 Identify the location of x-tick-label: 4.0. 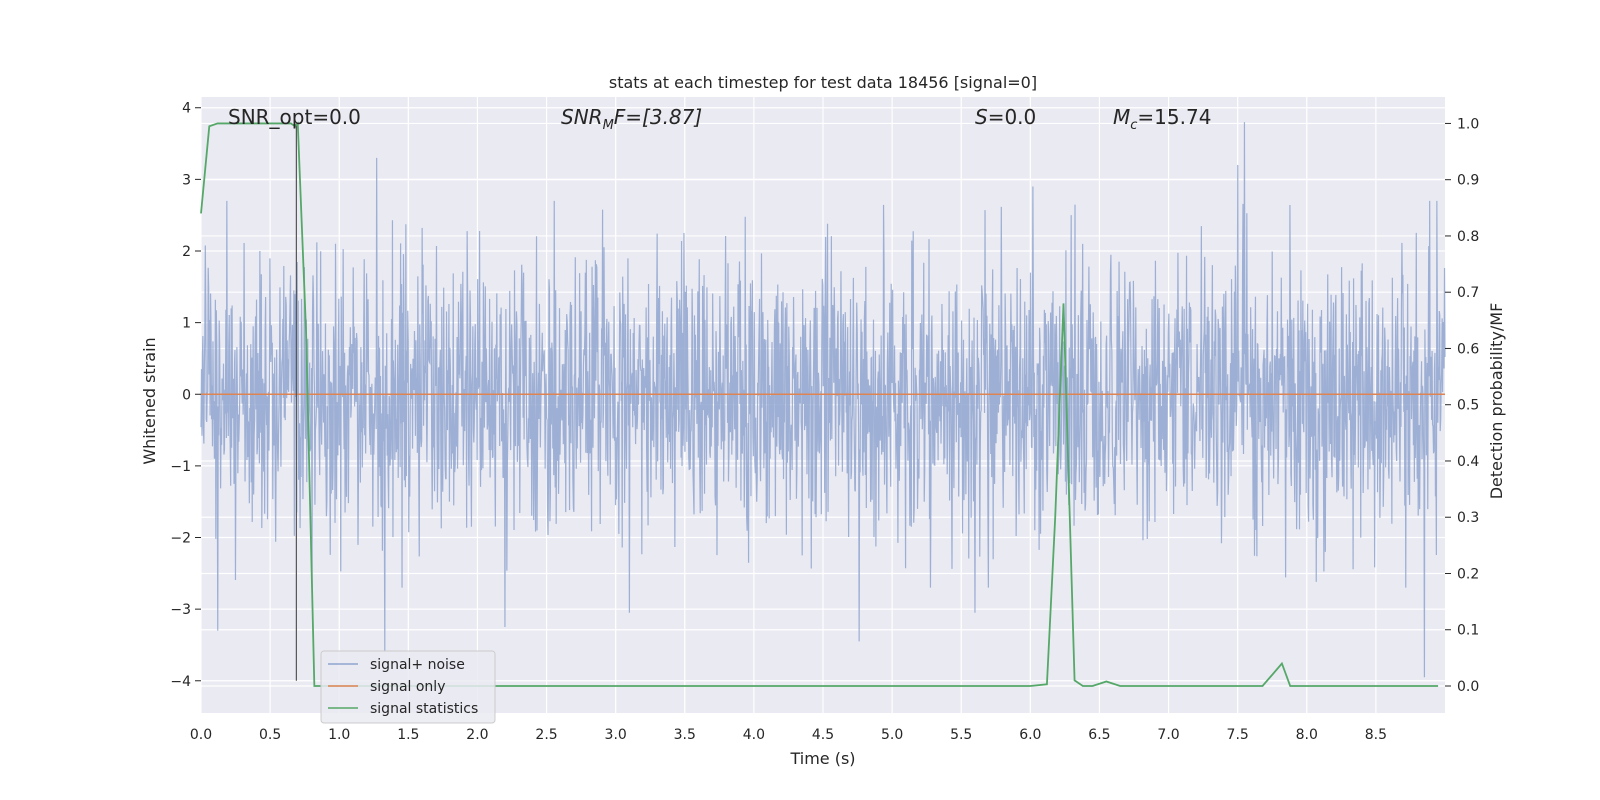
(754, 735).